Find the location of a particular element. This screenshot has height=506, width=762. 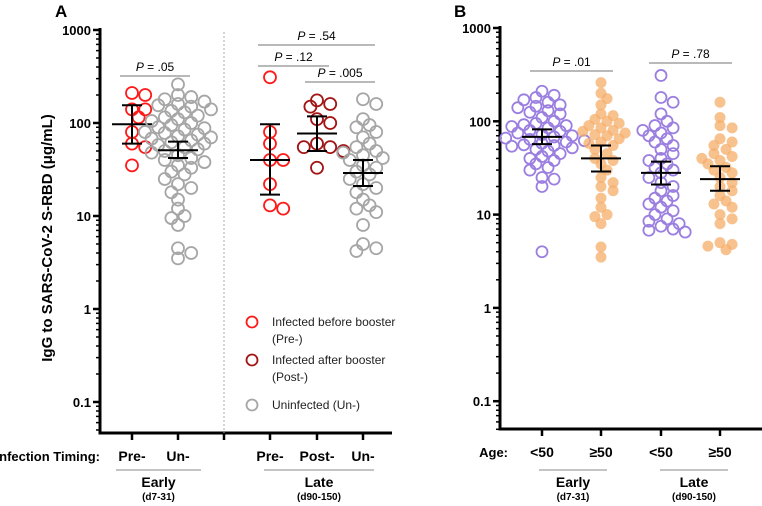

x-axis-title: Age: is located at coordinates (493, 452).